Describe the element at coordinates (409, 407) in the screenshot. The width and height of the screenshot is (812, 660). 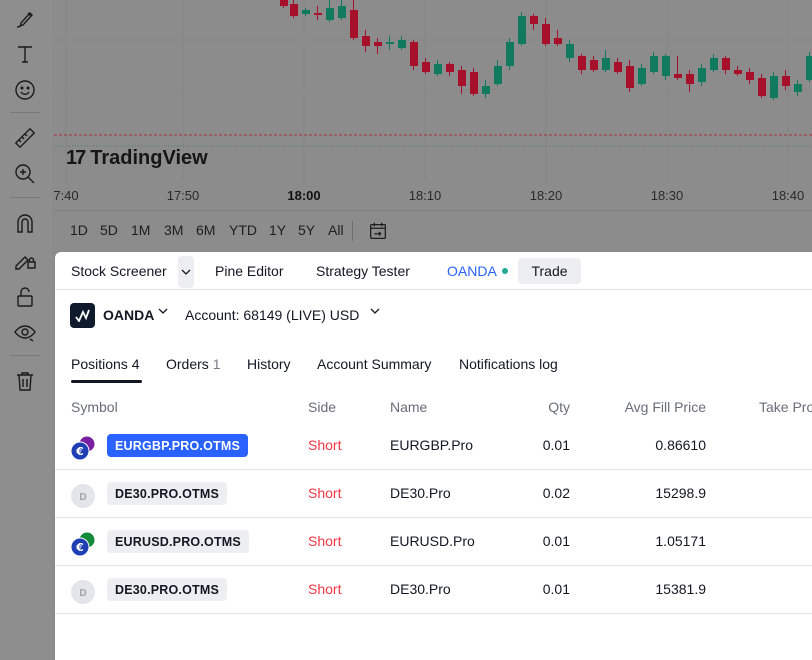
I see `col-name: Name` at that location.